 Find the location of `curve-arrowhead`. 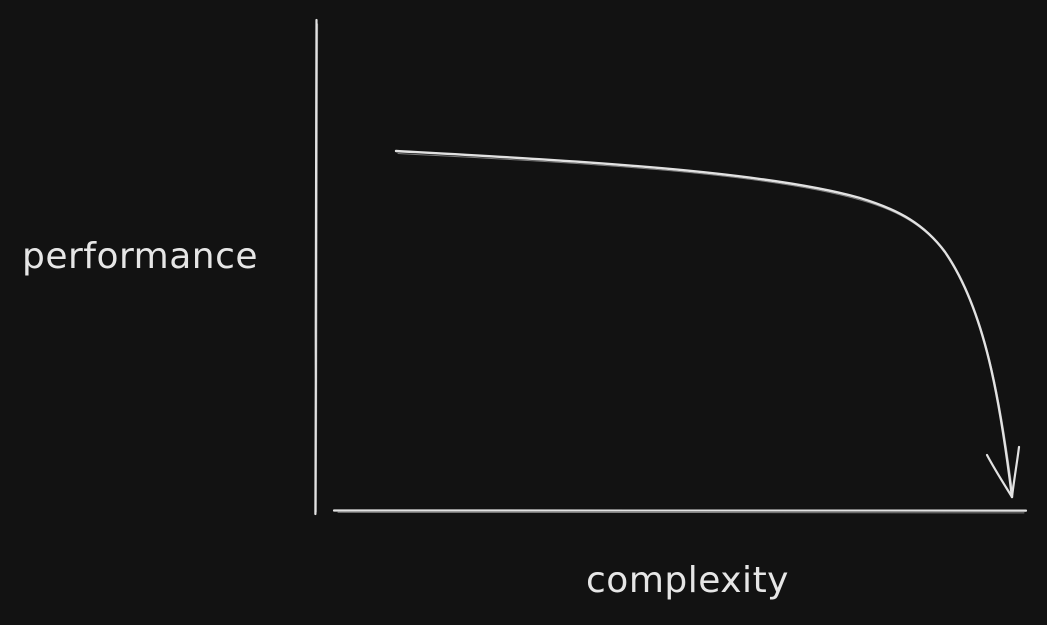

curve-arrowhead is located at coordinates (1003, 472).